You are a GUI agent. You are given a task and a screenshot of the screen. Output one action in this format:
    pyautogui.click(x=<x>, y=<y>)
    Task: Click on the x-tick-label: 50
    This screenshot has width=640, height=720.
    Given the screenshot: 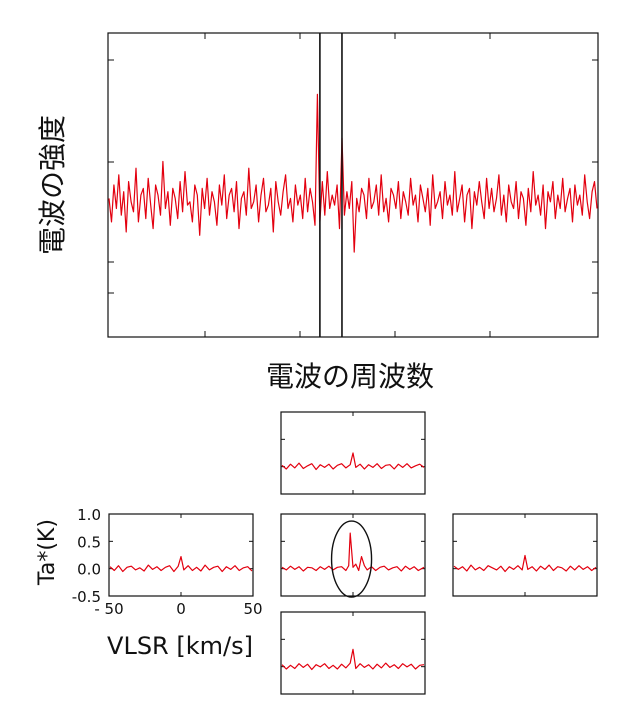 What is the action you would take?
    pyautogui.click(x=252, y=609)
    